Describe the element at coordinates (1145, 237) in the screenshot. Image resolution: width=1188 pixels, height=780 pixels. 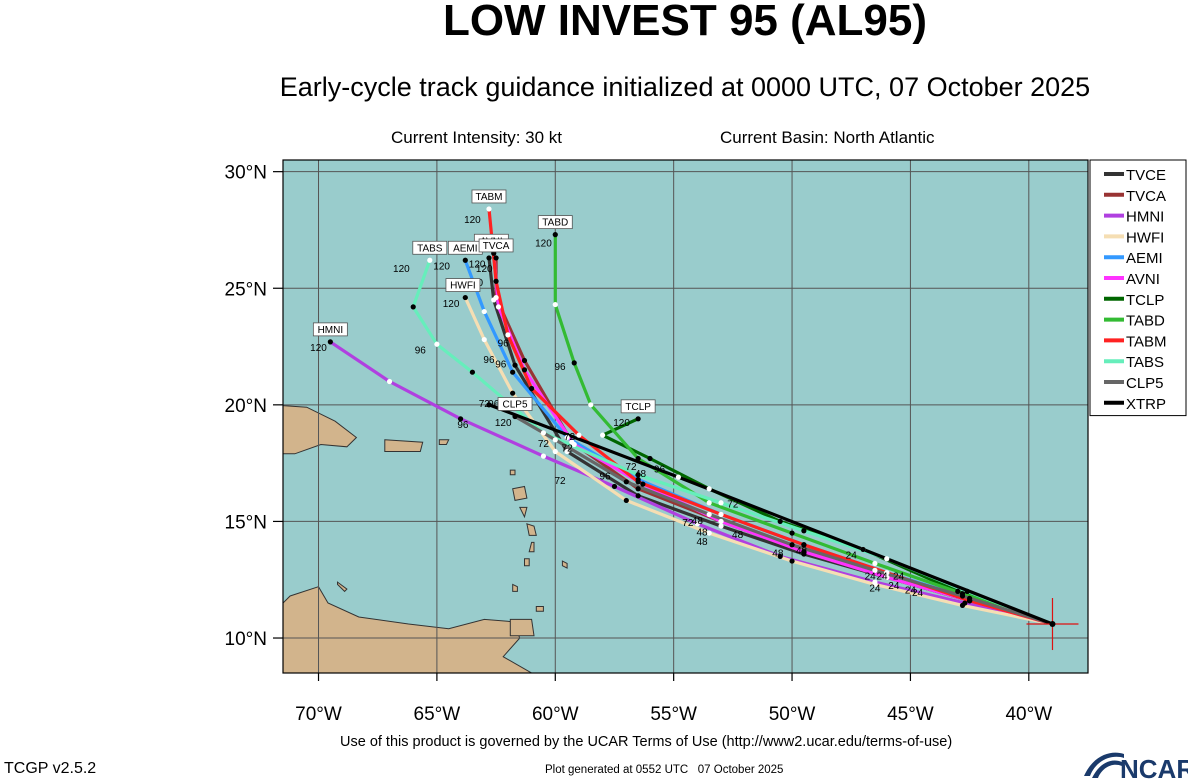
I see `legend-label-hwfi: HWFI` at that location.